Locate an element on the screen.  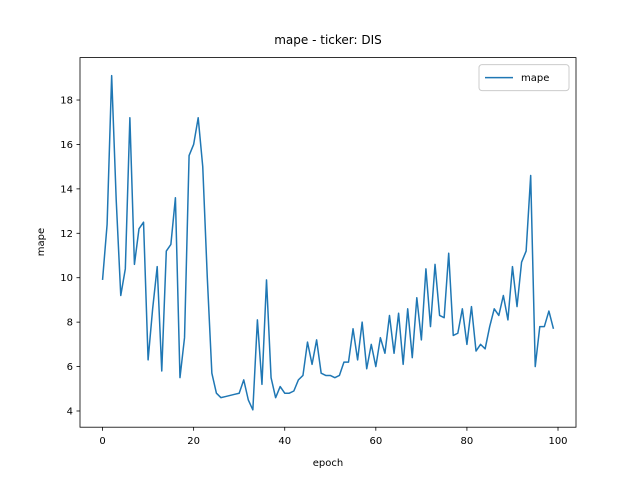
x-tick-label: 40 is located at coordinates (284, 441).